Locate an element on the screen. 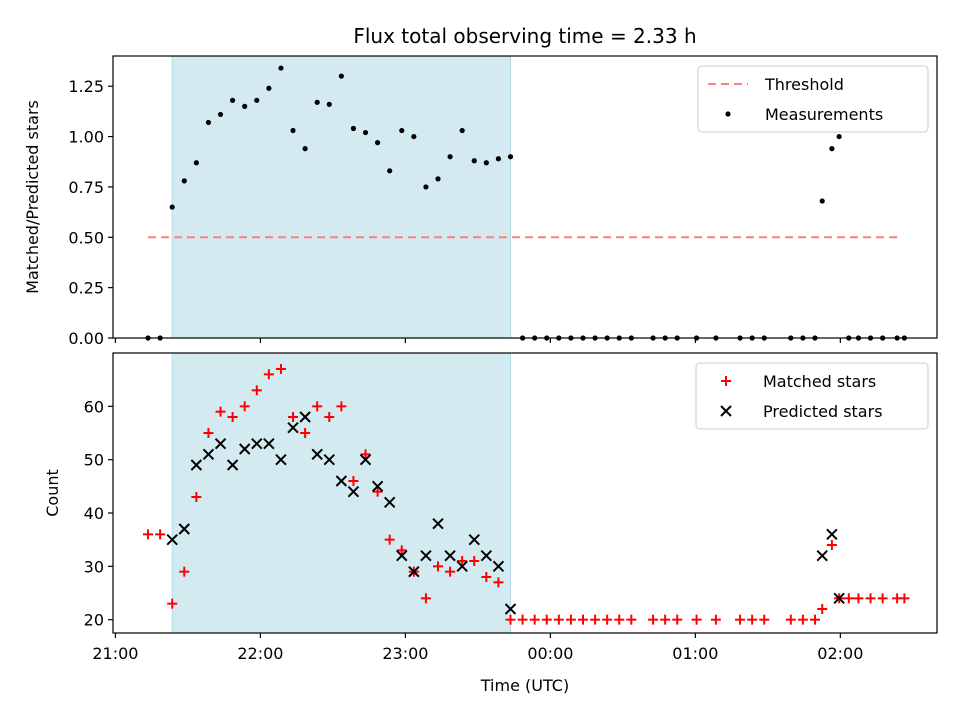  x-tick-label: 01:00 is located at coordinates (695, 653).